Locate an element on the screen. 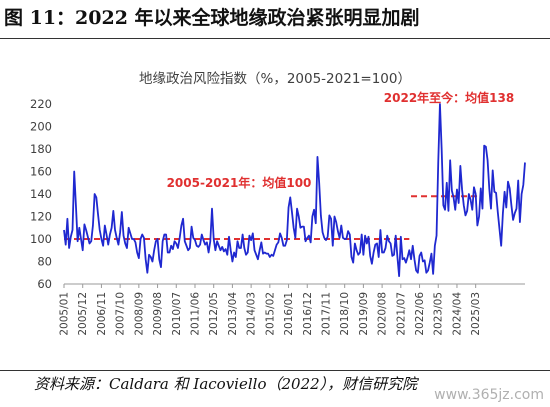  reference-label-2005-2021: 2005-2021年：均值100 is located at coordinates (239, 182).